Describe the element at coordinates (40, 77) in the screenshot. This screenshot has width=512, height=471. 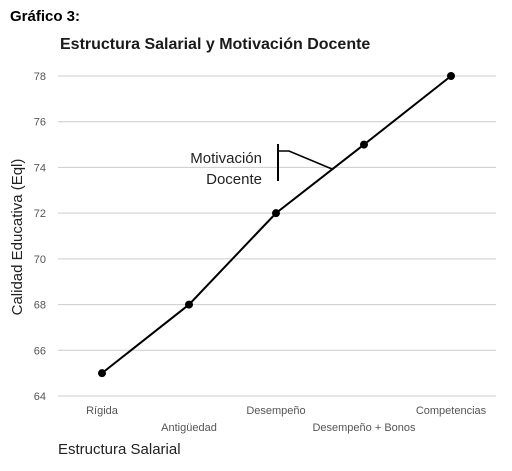
I see `y-tick-label: 78` at that location.